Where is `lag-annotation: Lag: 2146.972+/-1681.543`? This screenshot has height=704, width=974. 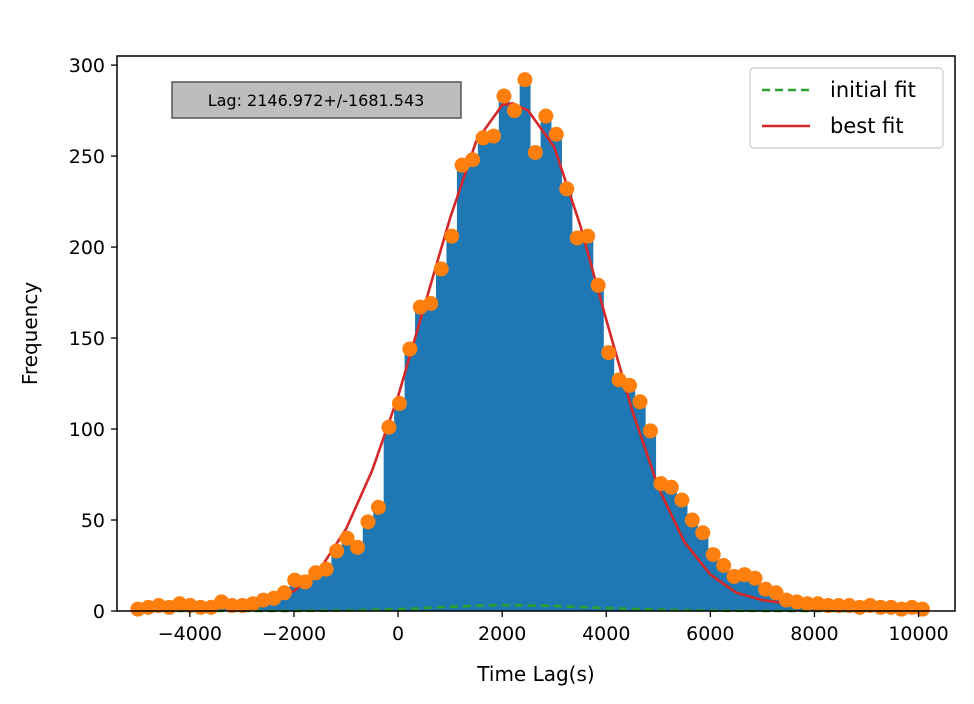 lag-annotation: Lag: 2146.972+/-1681.543 is located at coordinates (316, 100).